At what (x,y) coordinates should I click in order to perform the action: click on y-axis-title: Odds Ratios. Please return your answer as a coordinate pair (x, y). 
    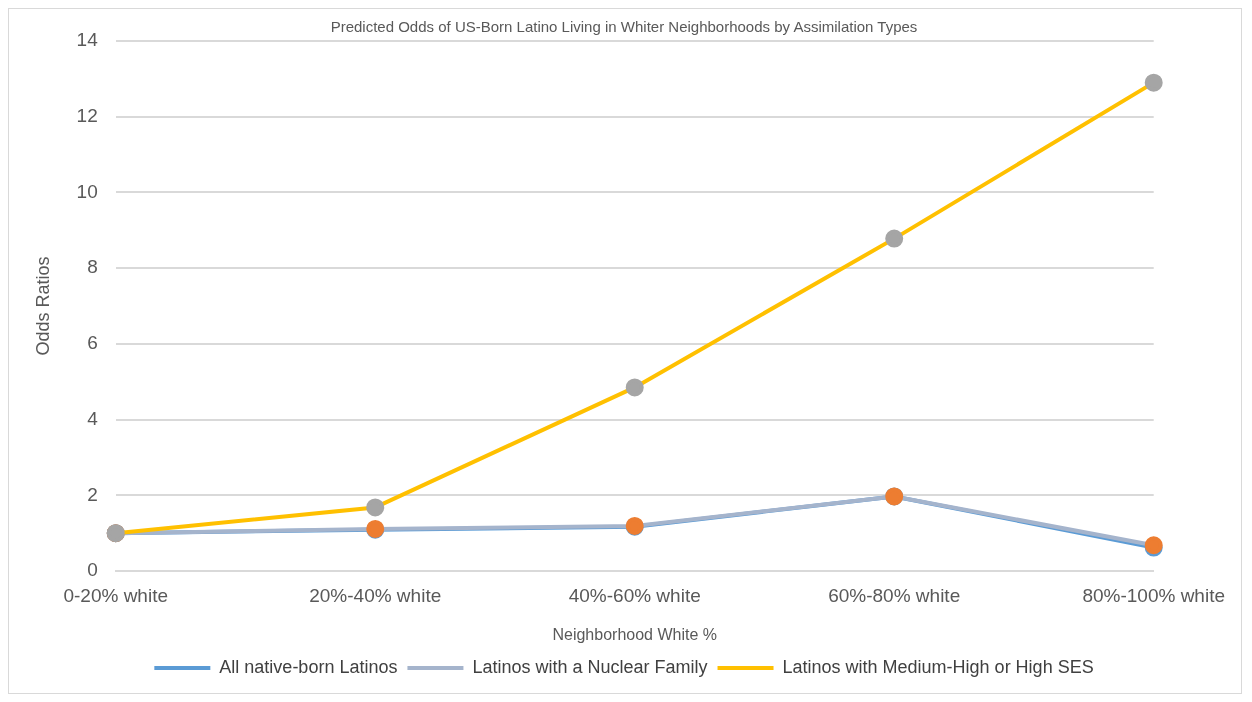
    Looking at the image, I should click on (42, 306).